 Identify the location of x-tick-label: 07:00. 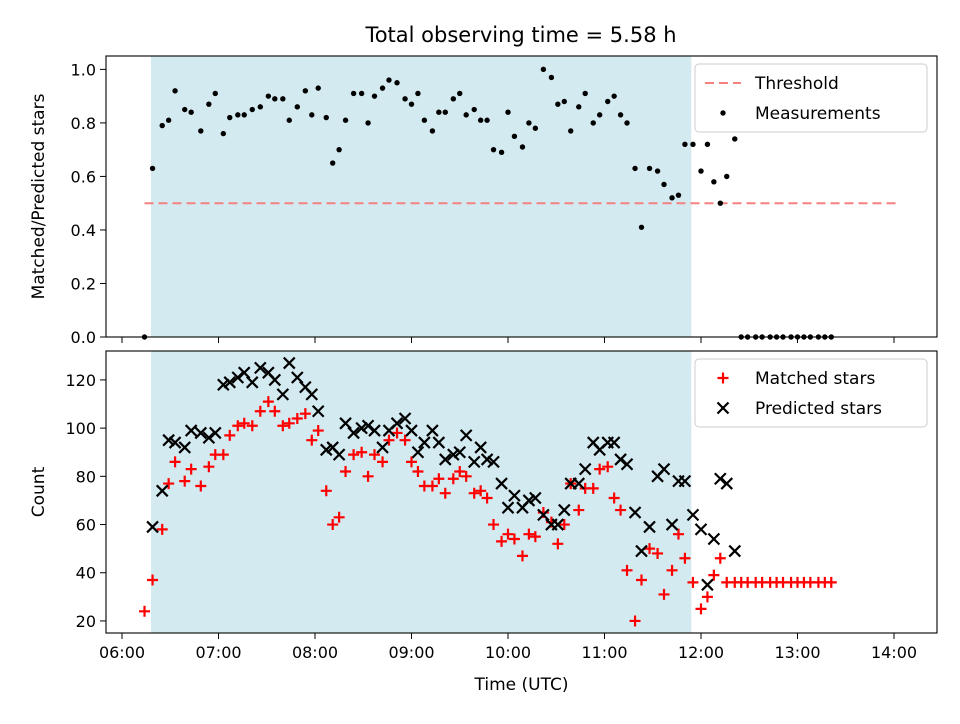
(218, 652).